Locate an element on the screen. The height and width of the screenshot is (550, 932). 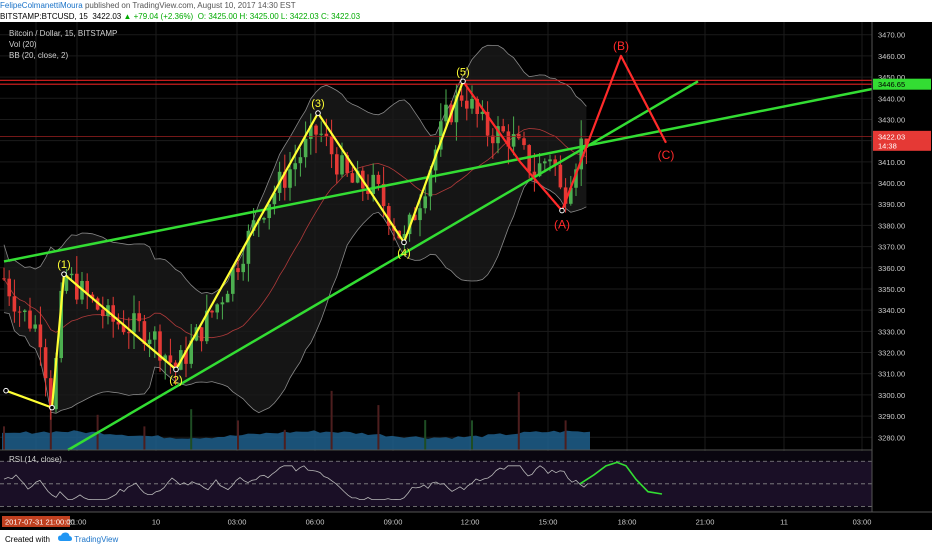
time-tick-label: 06:00 is located at coordinates (315, 522).